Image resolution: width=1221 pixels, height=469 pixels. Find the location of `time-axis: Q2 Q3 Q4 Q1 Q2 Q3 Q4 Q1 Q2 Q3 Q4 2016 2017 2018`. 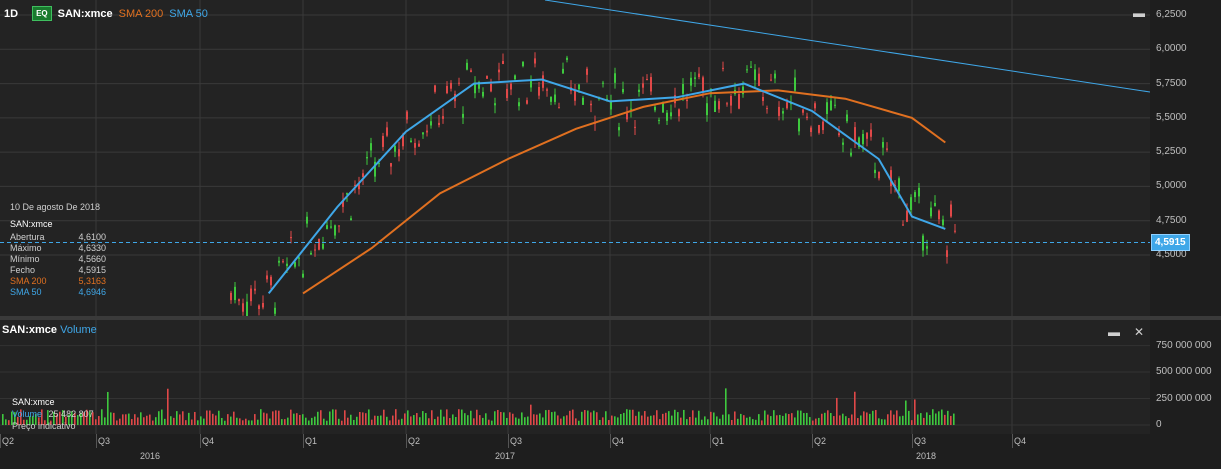

time-axis: Q2 Q3 Q4 Q1 Q2 Q3 Q4 Q1 Q2 Q3 Q4 2016 2017 2018 is located at coordinates (575, 451).